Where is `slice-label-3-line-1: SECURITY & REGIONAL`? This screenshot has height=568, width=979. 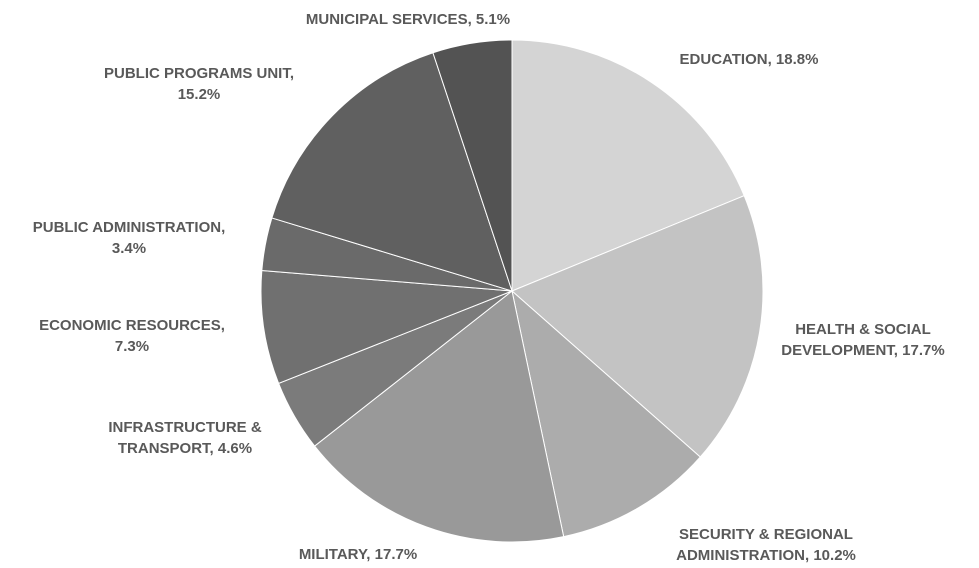
slice-label-3-line-1: SECURITY & REGIONAL is located at coordinates (766, 534).